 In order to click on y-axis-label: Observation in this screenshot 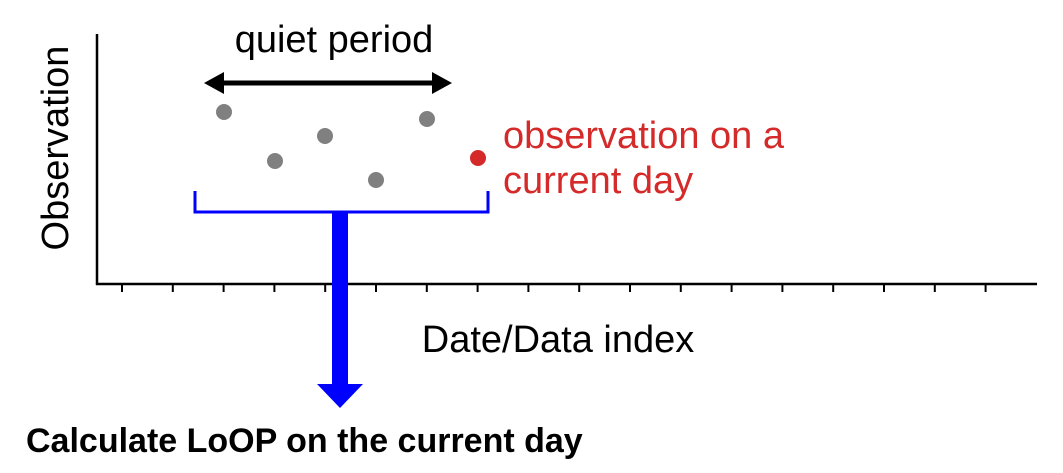, I will do `click(56, 148)`.